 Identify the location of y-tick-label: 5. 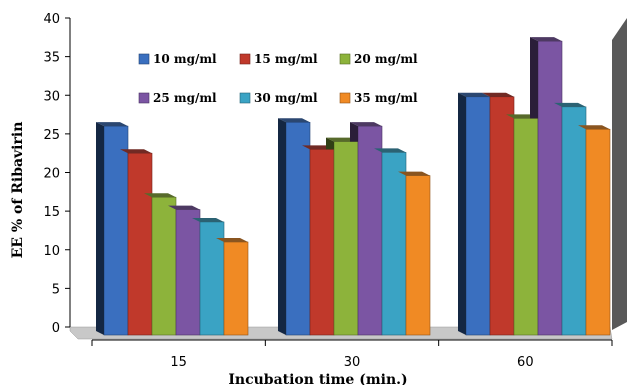
(56, 289).